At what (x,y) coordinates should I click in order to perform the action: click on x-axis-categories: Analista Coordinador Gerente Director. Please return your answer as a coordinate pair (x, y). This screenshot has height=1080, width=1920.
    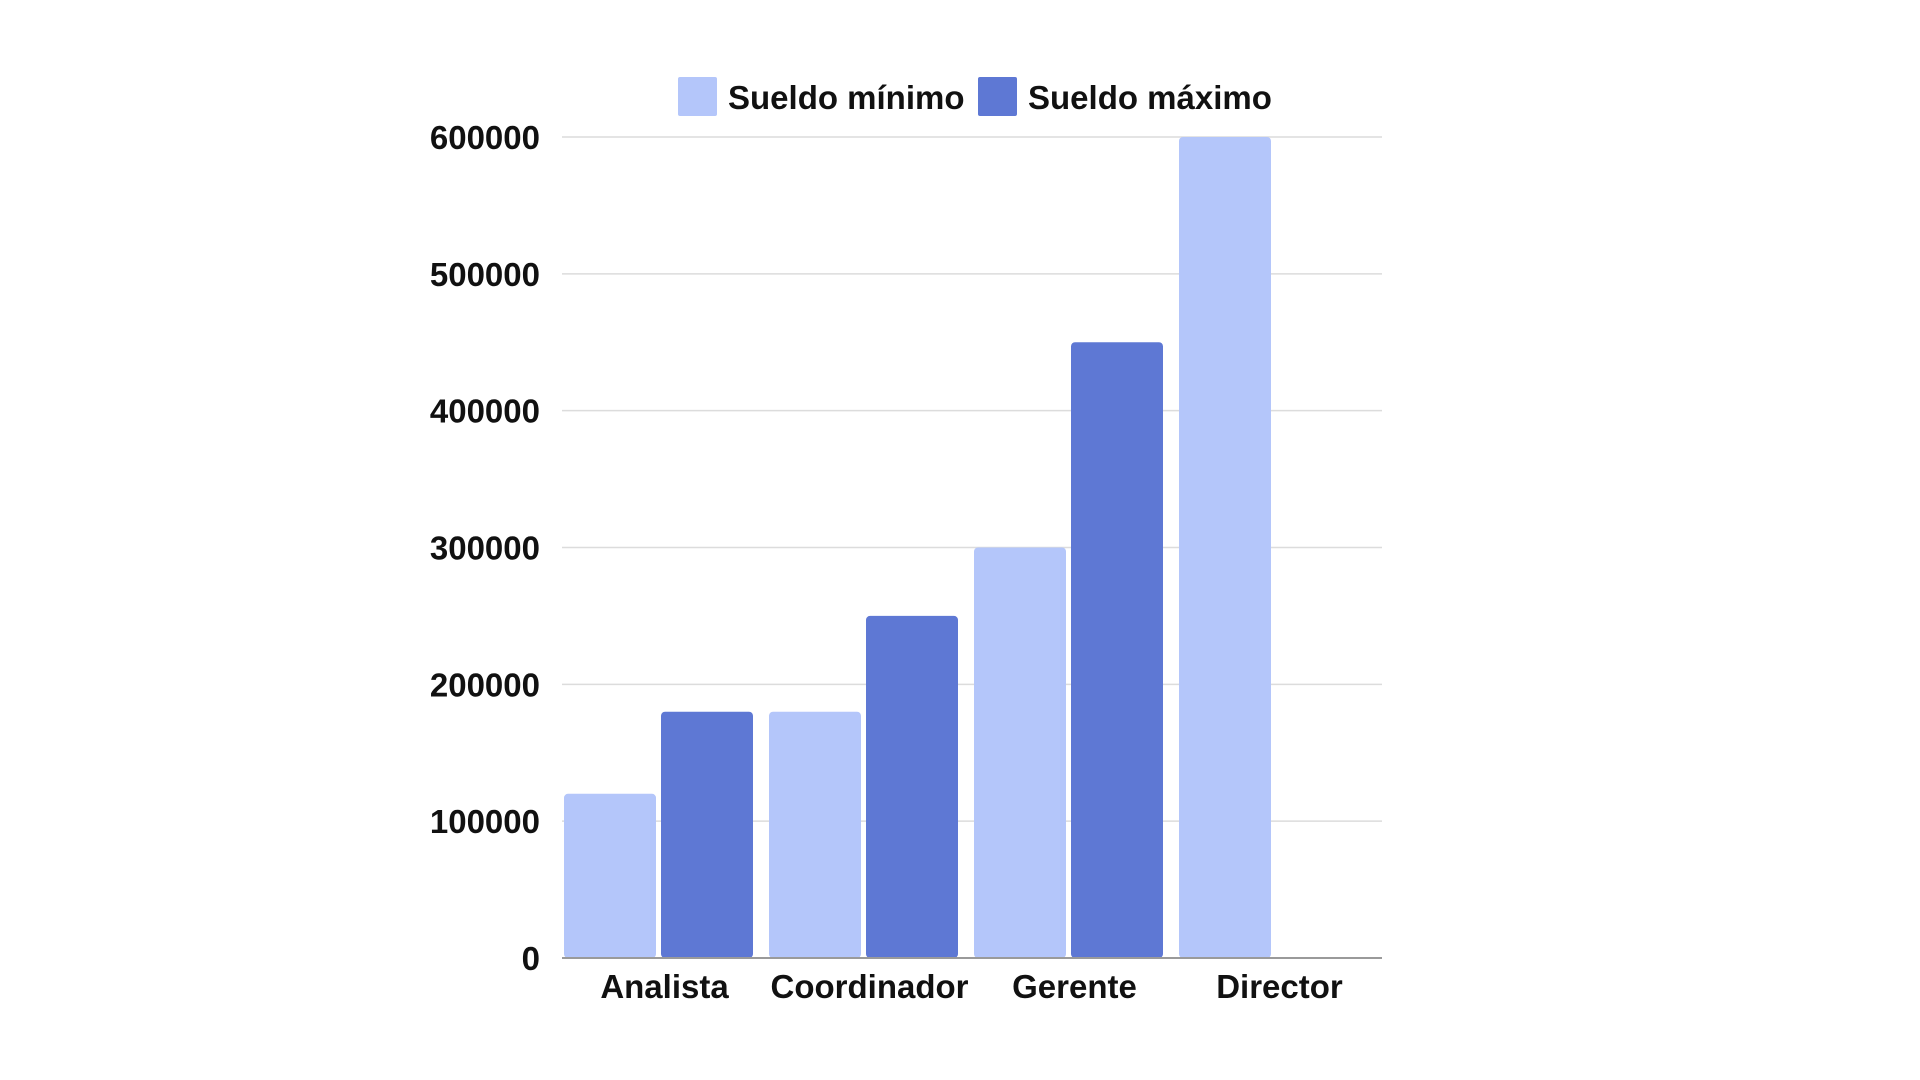
    Looking at the image, I should click on (971, 986).